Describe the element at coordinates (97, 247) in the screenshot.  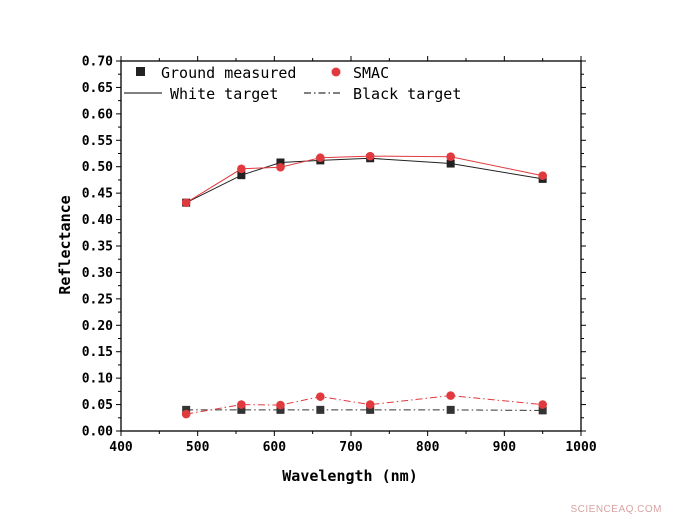
I see `y-tick-label: 0.35` at that location.